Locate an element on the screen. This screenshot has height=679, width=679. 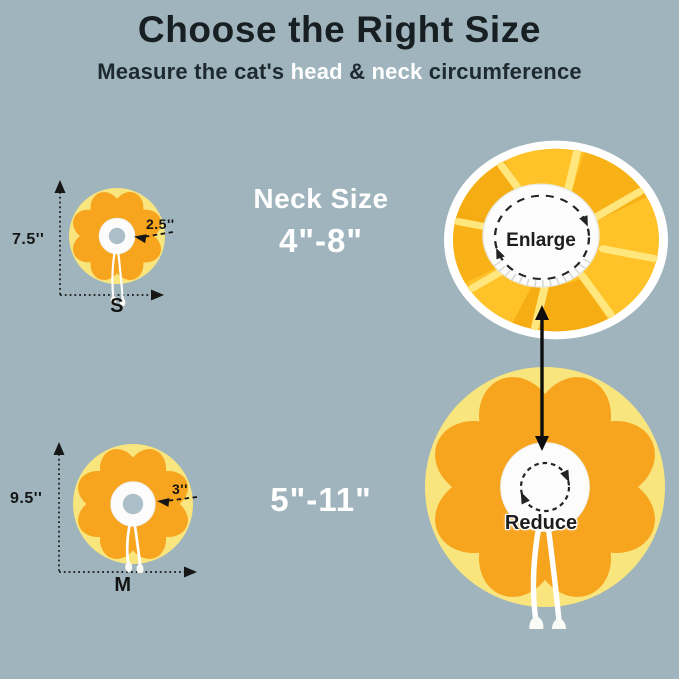
size-s-letter: S is located at coordinates (117, 306).